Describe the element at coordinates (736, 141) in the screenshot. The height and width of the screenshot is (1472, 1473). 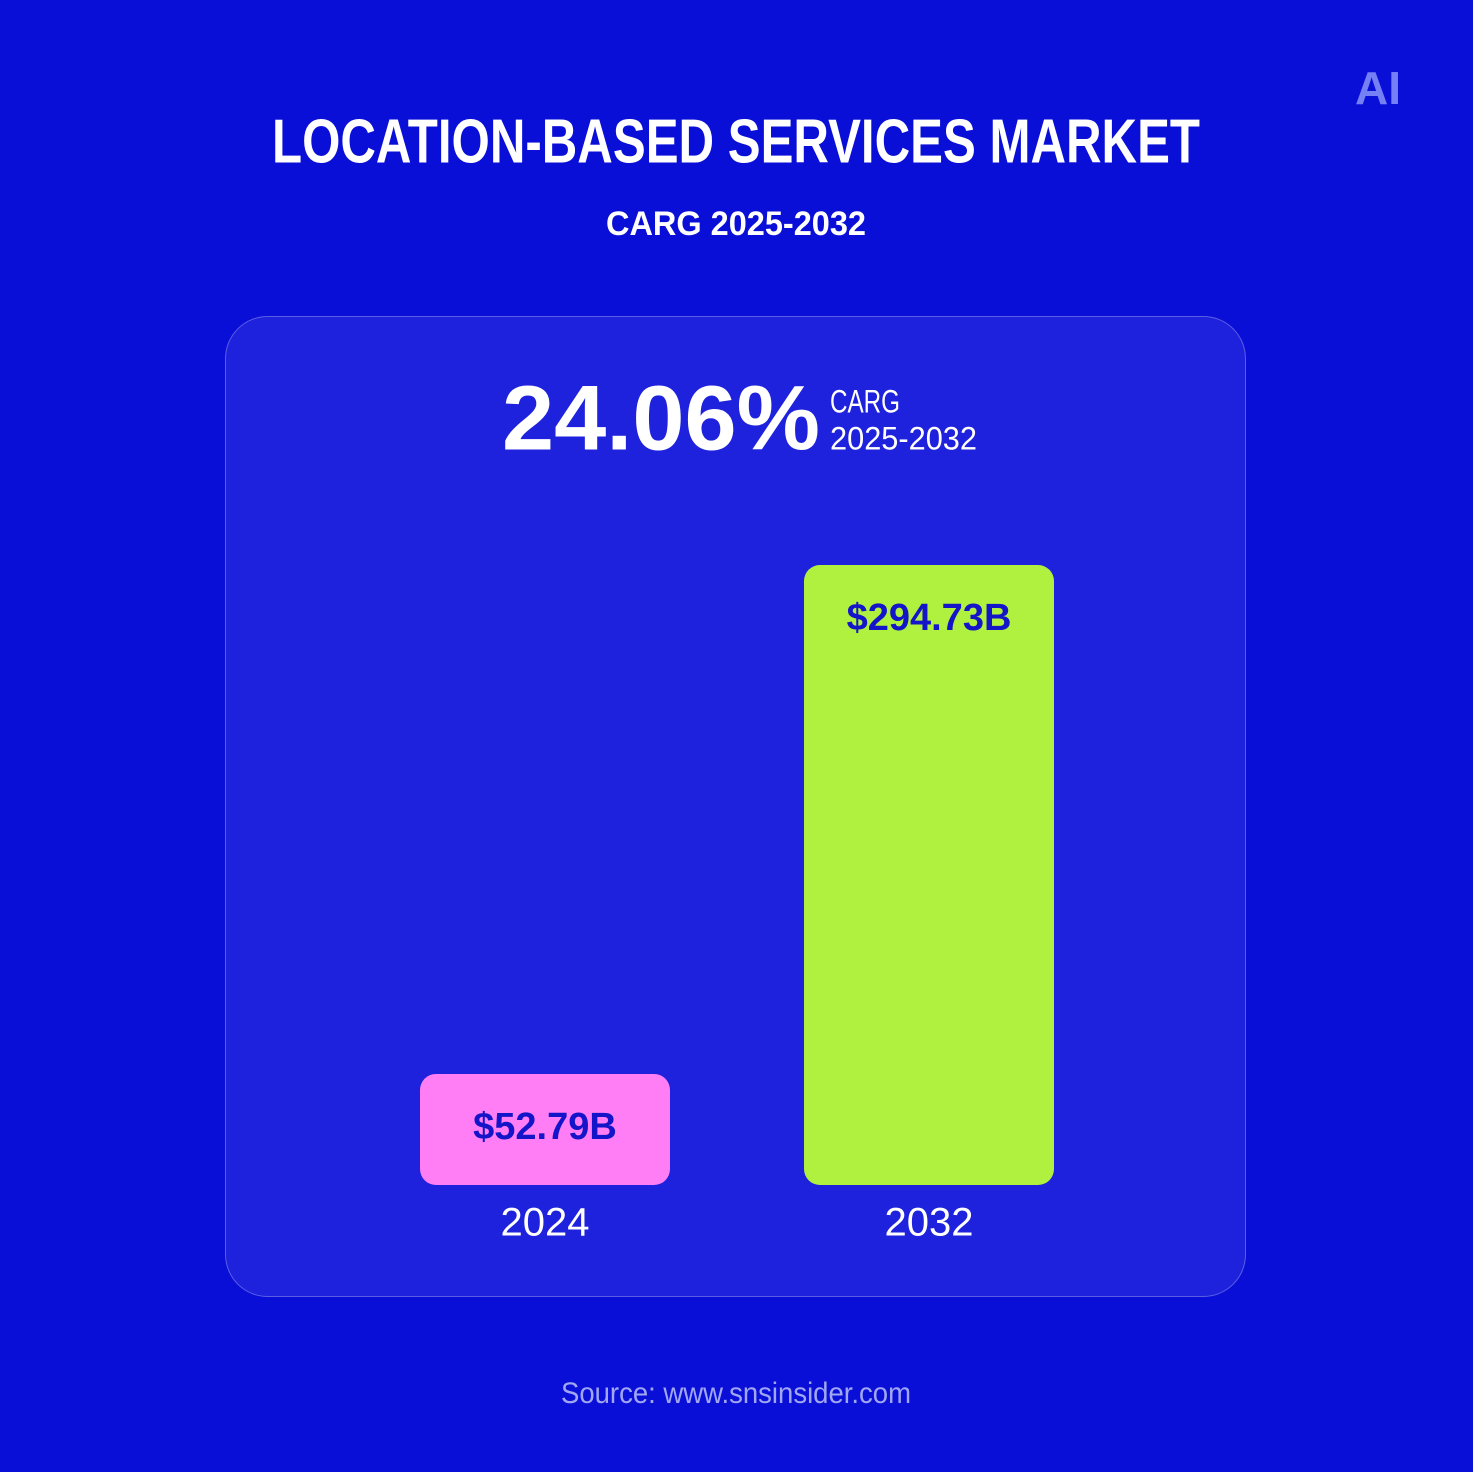
I see `chart-title: LOCATION-BASED SERVICES MARKET` at that location.